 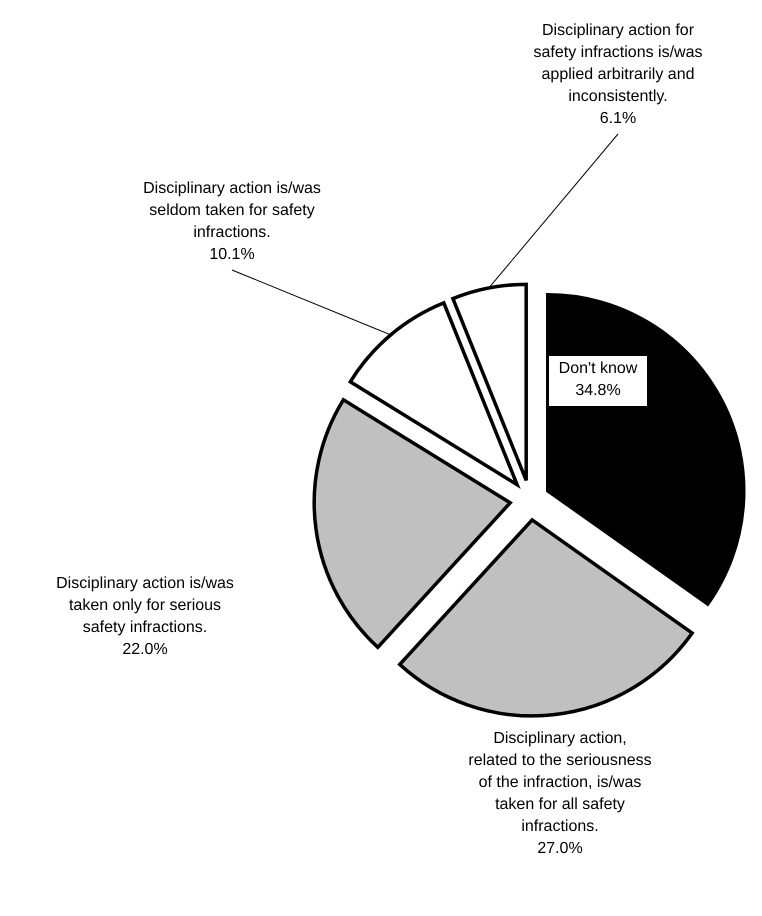 What do you see at coordinates (560, 848) in the screenshot?
I see `data-label: 27.0%` at bounding box center [560, 848].